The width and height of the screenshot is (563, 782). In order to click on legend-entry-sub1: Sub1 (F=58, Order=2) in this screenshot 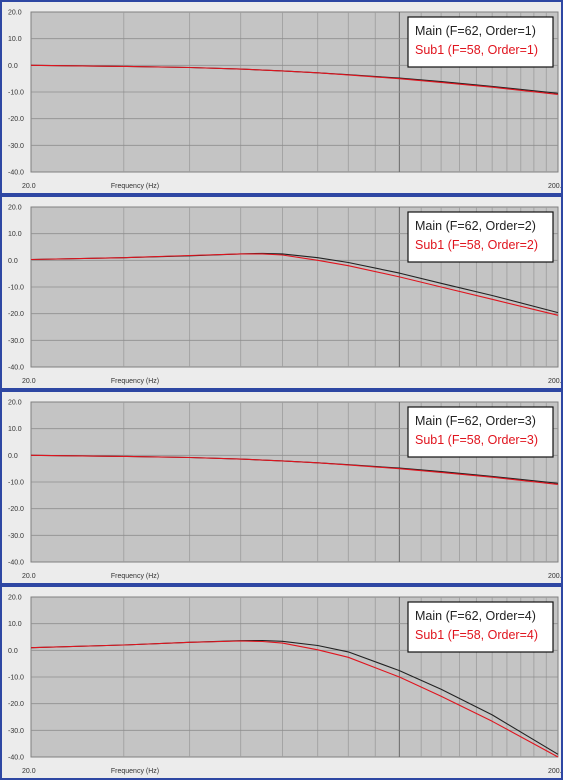, I will do `click(476, 245)`.